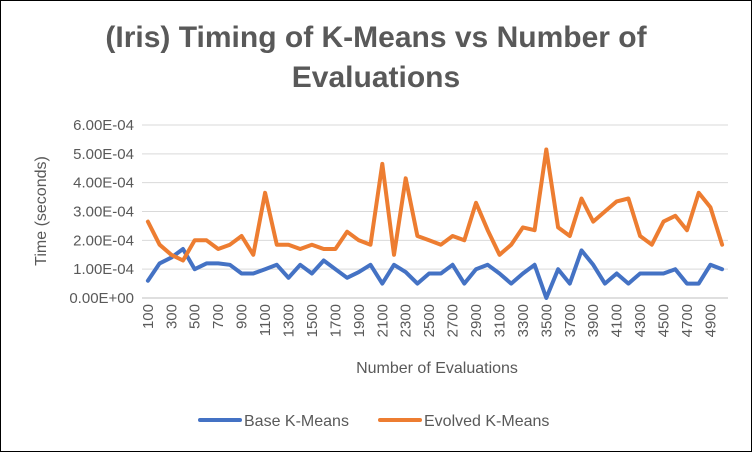  Describe the element at coordinates (486, 421) in the screenshot. I see `legend-label: Evolved K-Means` at that location.